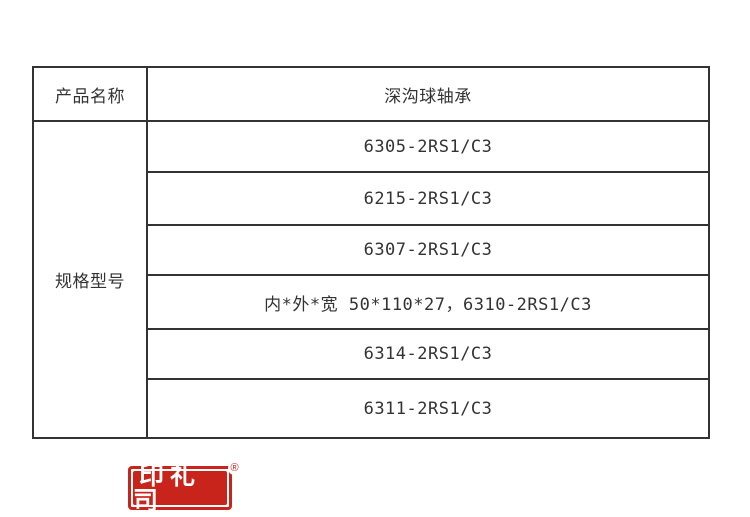 This screenshot has width=750, height=517. I want to click on spec-model-value: 6215-2RS1/C3, so click(428, 198).